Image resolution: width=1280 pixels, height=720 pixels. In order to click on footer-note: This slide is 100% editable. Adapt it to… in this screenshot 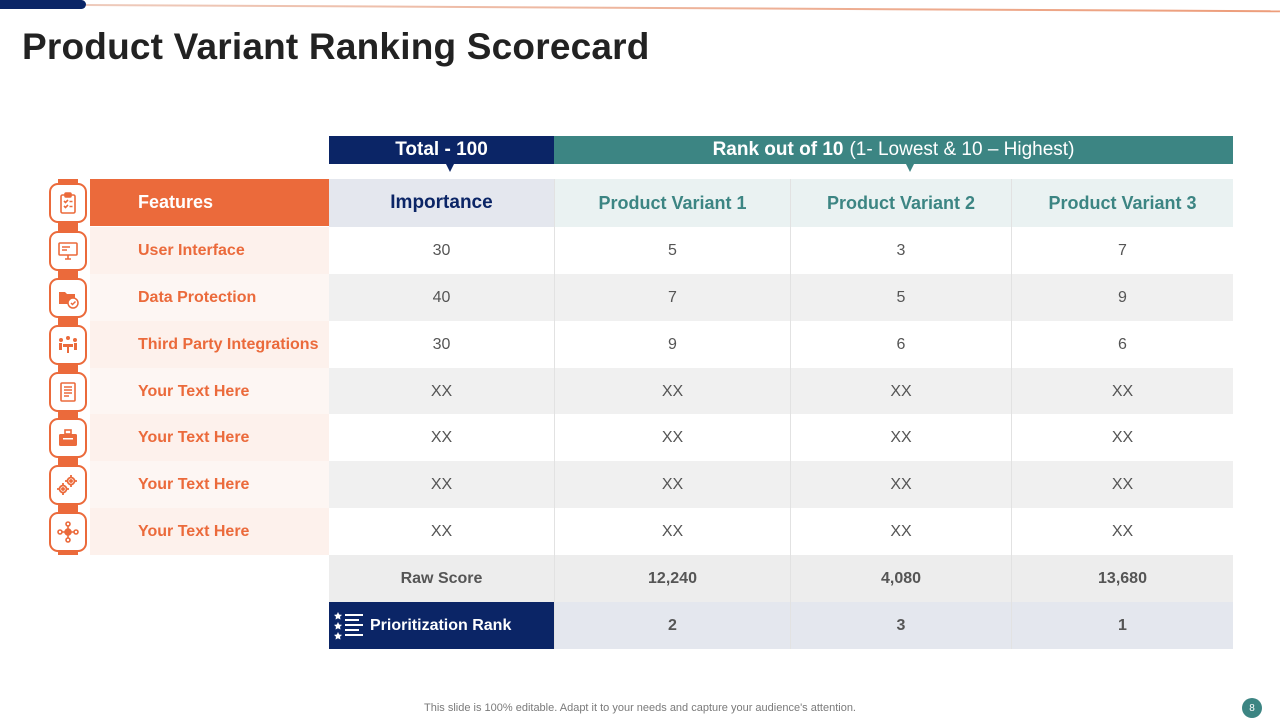, I will do `click(640, 708)`.